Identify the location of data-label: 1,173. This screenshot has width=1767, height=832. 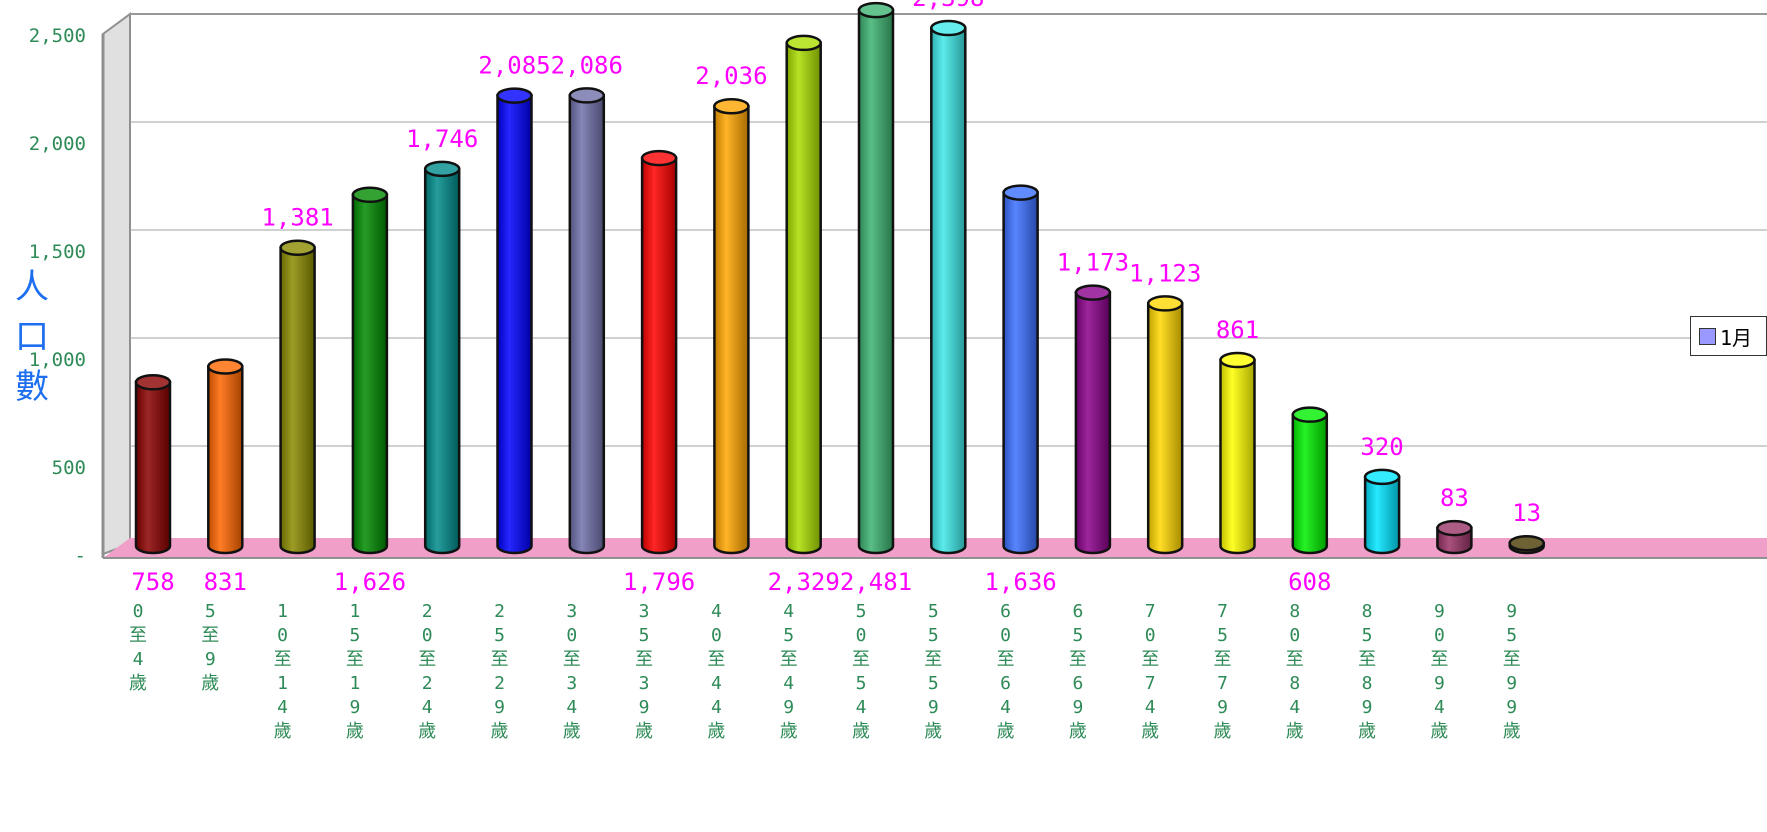
(1093, 263).